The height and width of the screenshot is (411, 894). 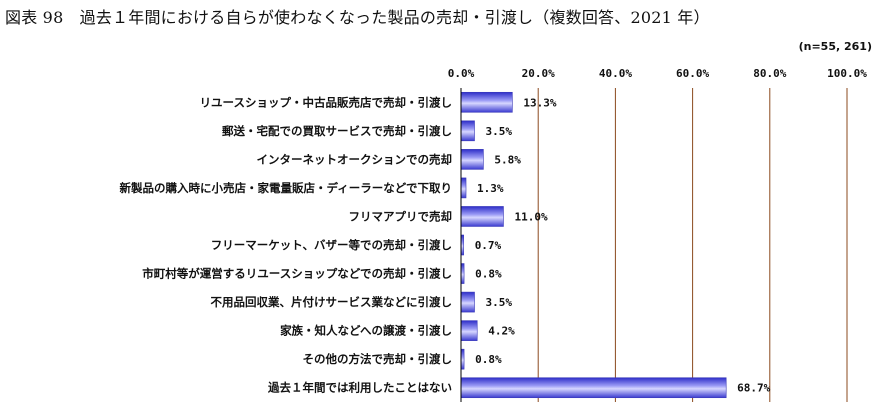 What do you see at coordinates (337, 131) in the screenshot?
I see `category-label: 郵送・宅配での買取サービスで売却・引渡し` at bounding box center [337, 131].